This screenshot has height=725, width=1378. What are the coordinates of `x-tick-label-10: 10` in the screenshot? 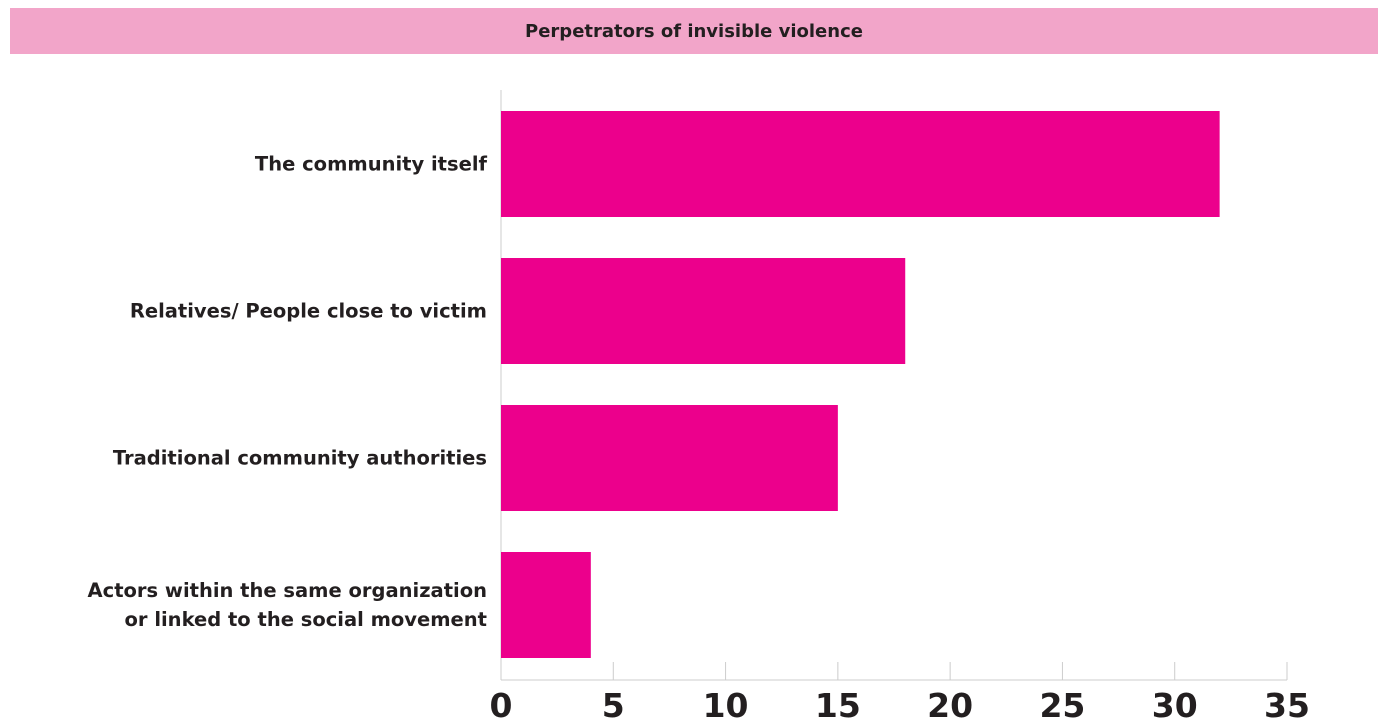 It's located at (726, 705).